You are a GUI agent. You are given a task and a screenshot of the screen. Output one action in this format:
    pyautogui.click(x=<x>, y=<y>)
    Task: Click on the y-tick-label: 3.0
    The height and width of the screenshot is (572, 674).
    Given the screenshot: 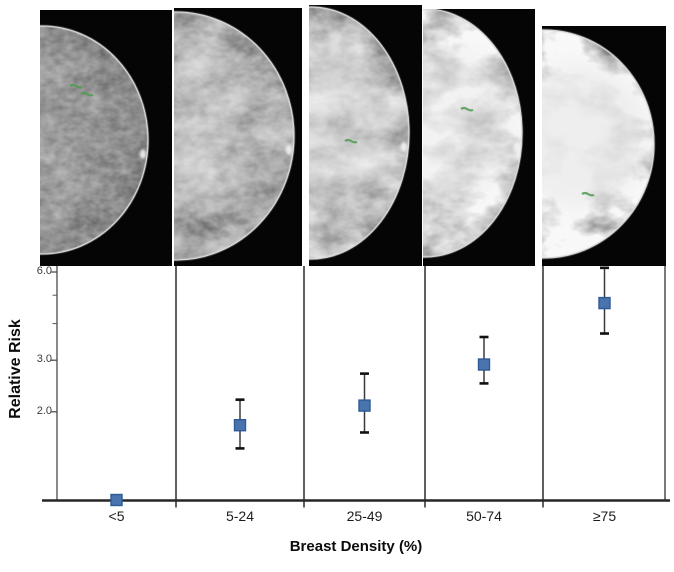 What is the action you would take?
    pyautogui.click(x=44, y=359)
    